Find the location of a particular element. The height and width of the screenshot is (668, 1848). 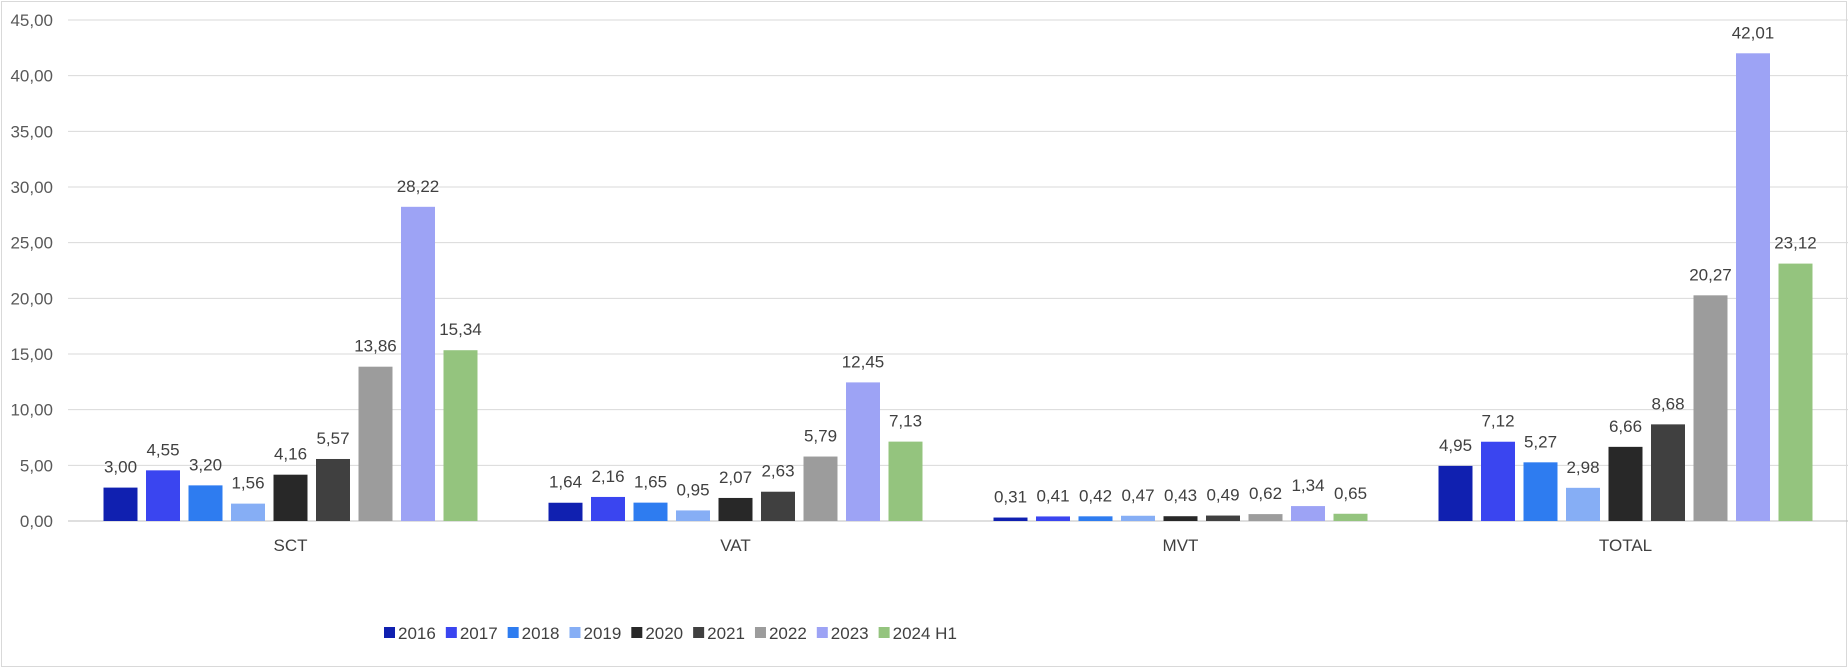

data-label: 5,57 is located at coordinates (332, 438).